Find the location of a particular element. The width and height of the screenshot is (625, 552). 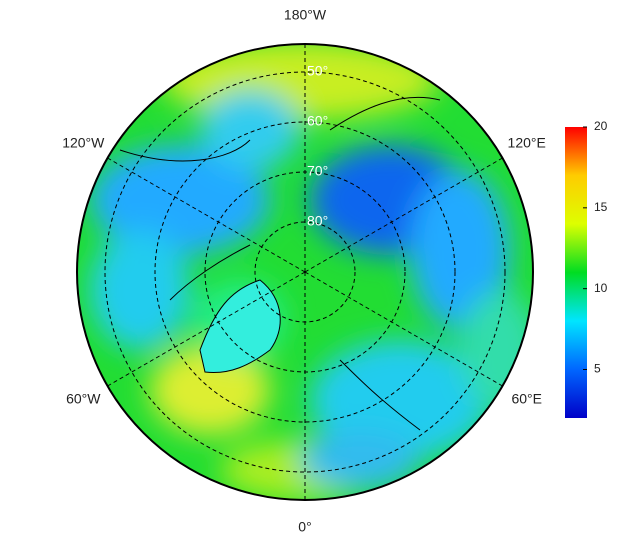

longitude-label: 60°W is located at coordinates (83, 399).